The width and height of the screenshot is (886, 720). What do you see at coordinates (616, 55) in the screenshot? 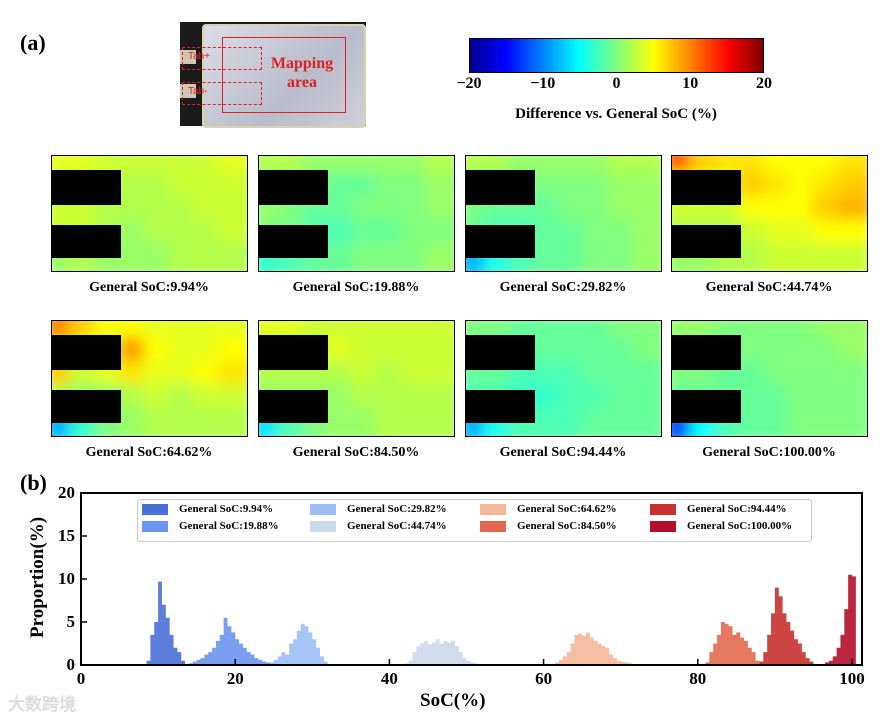
I see `colorbar` at bounding box center [616, 55].